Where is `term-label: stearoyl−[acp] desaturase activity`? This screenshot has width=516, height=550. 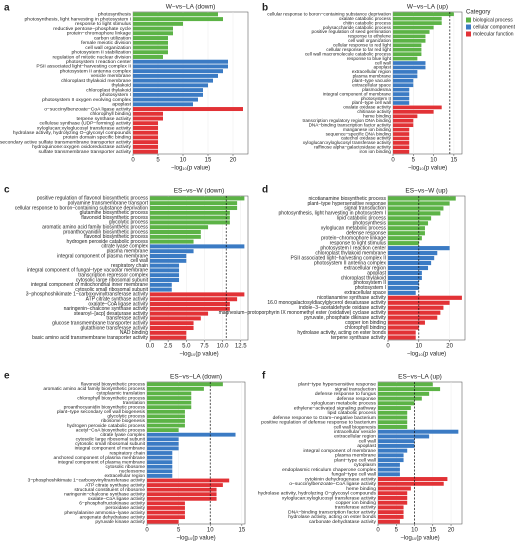
term-label: stearoyl−[acp] desaturase activity is located at coordinates (111, 314).